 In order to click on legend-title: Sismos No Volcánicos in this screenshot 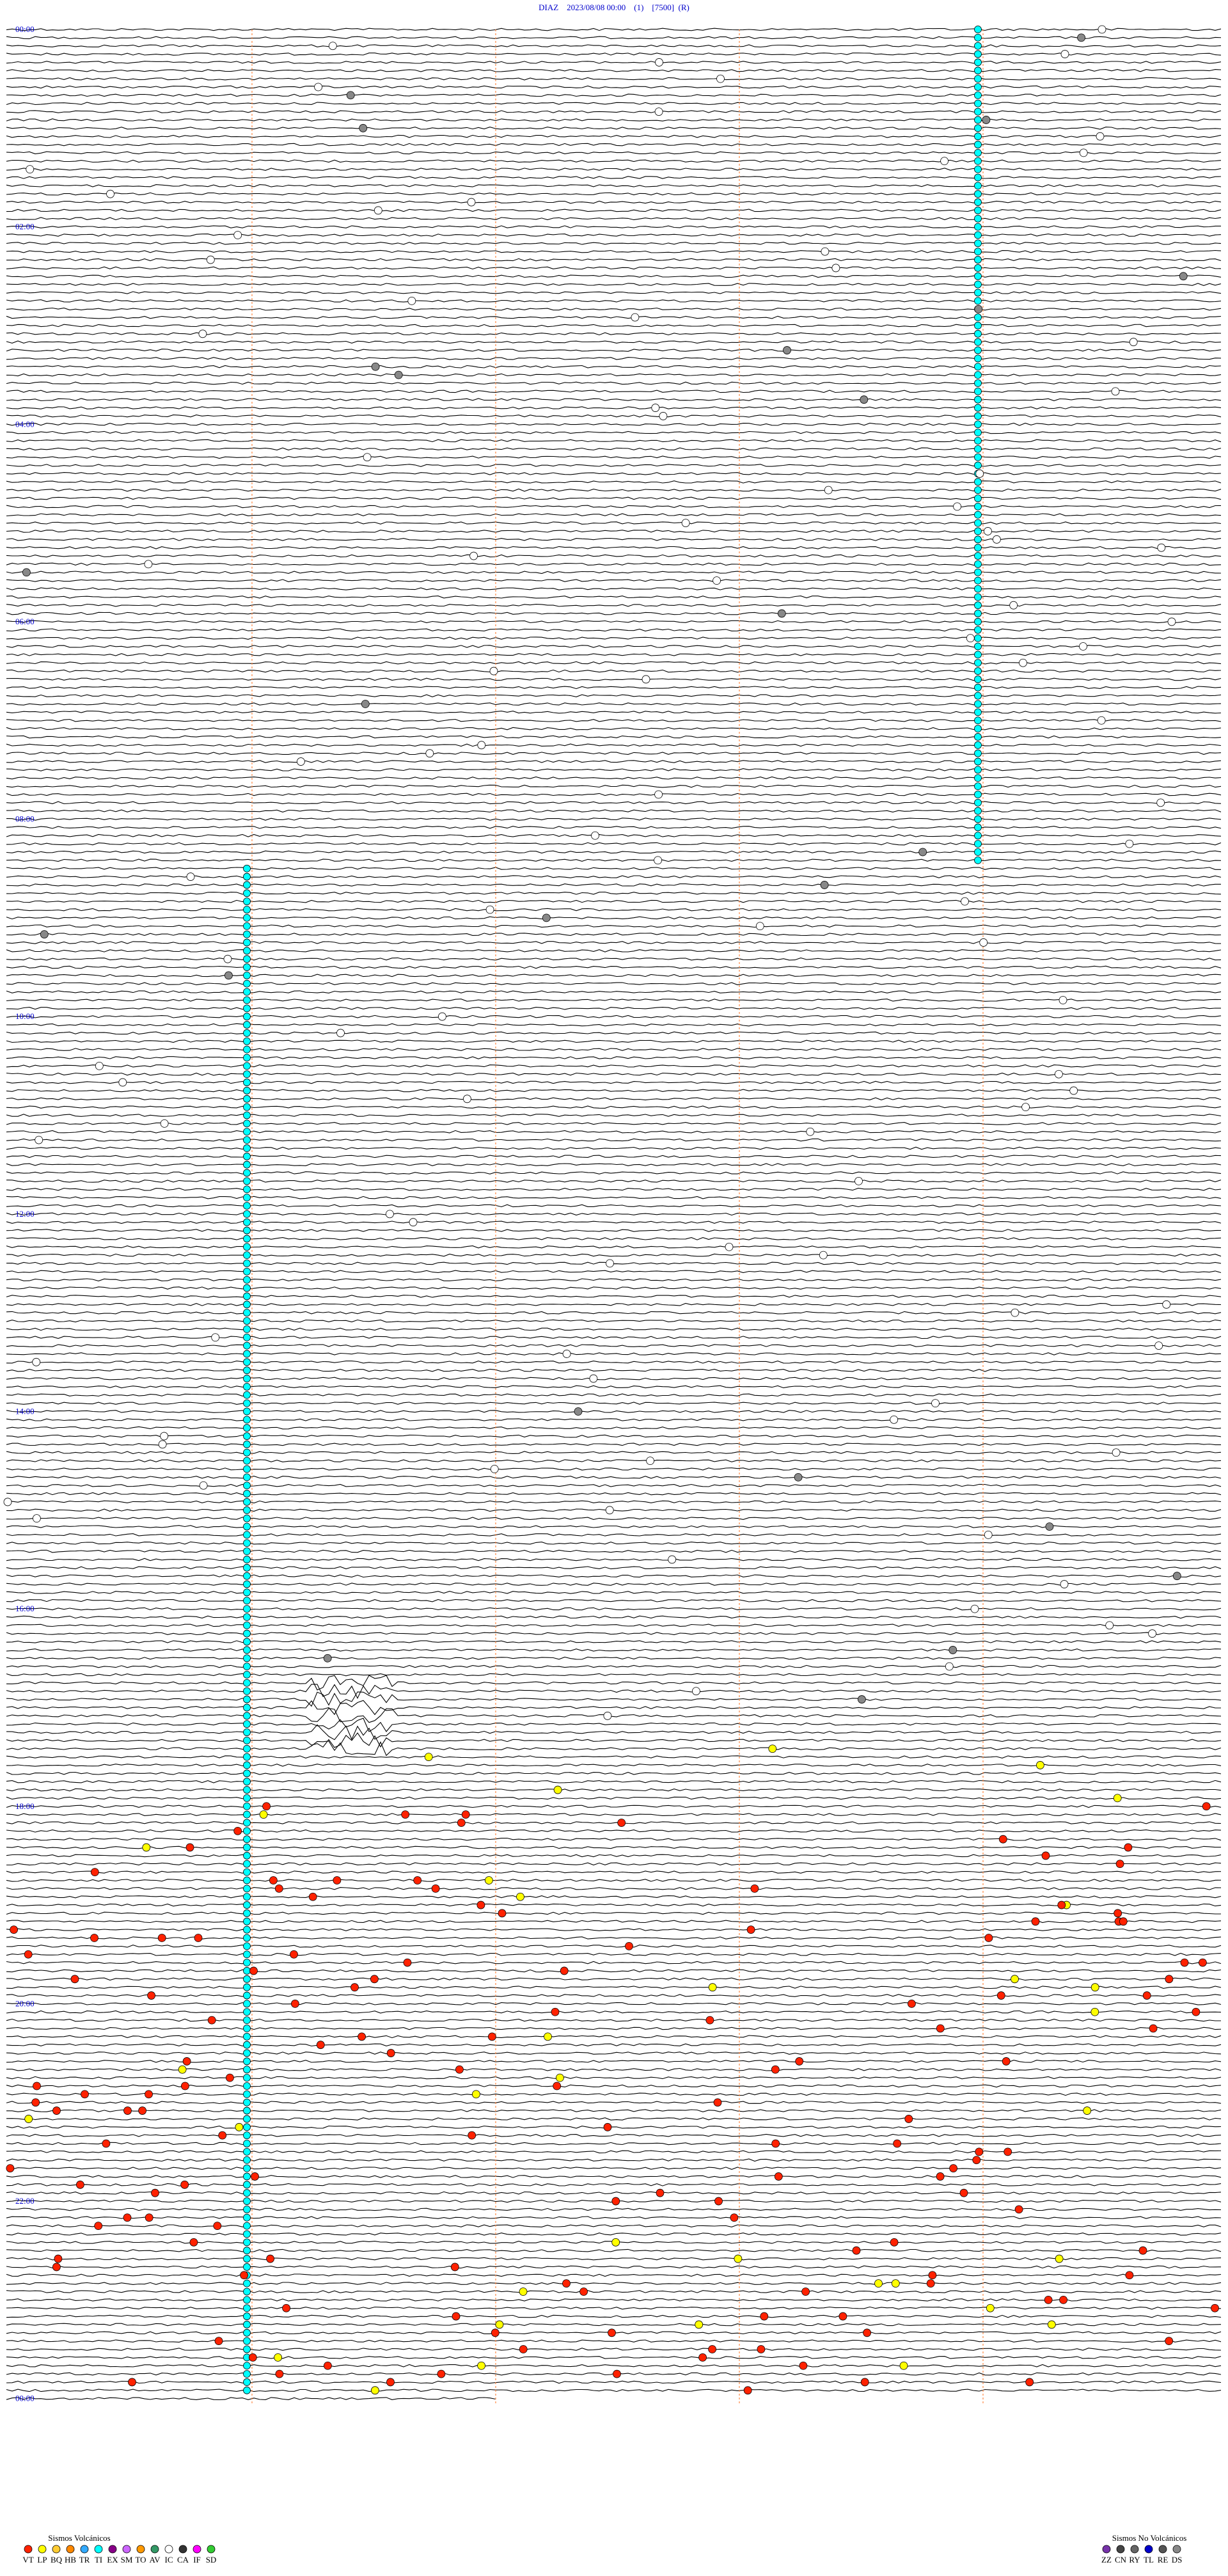, I will do `click(1149, 2538)`.